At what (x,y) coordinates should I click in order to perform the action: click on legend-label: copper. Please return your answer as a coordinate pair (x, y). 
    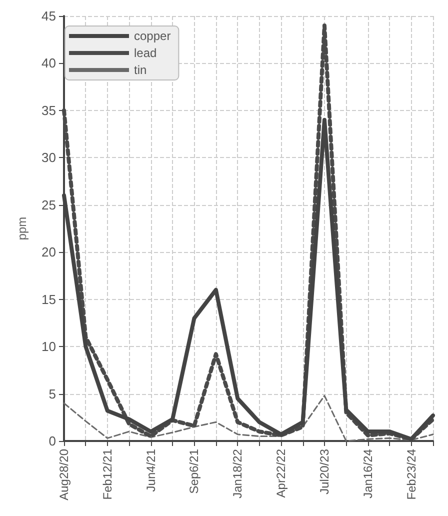
    Looking at the image, I should click on (152, 36).